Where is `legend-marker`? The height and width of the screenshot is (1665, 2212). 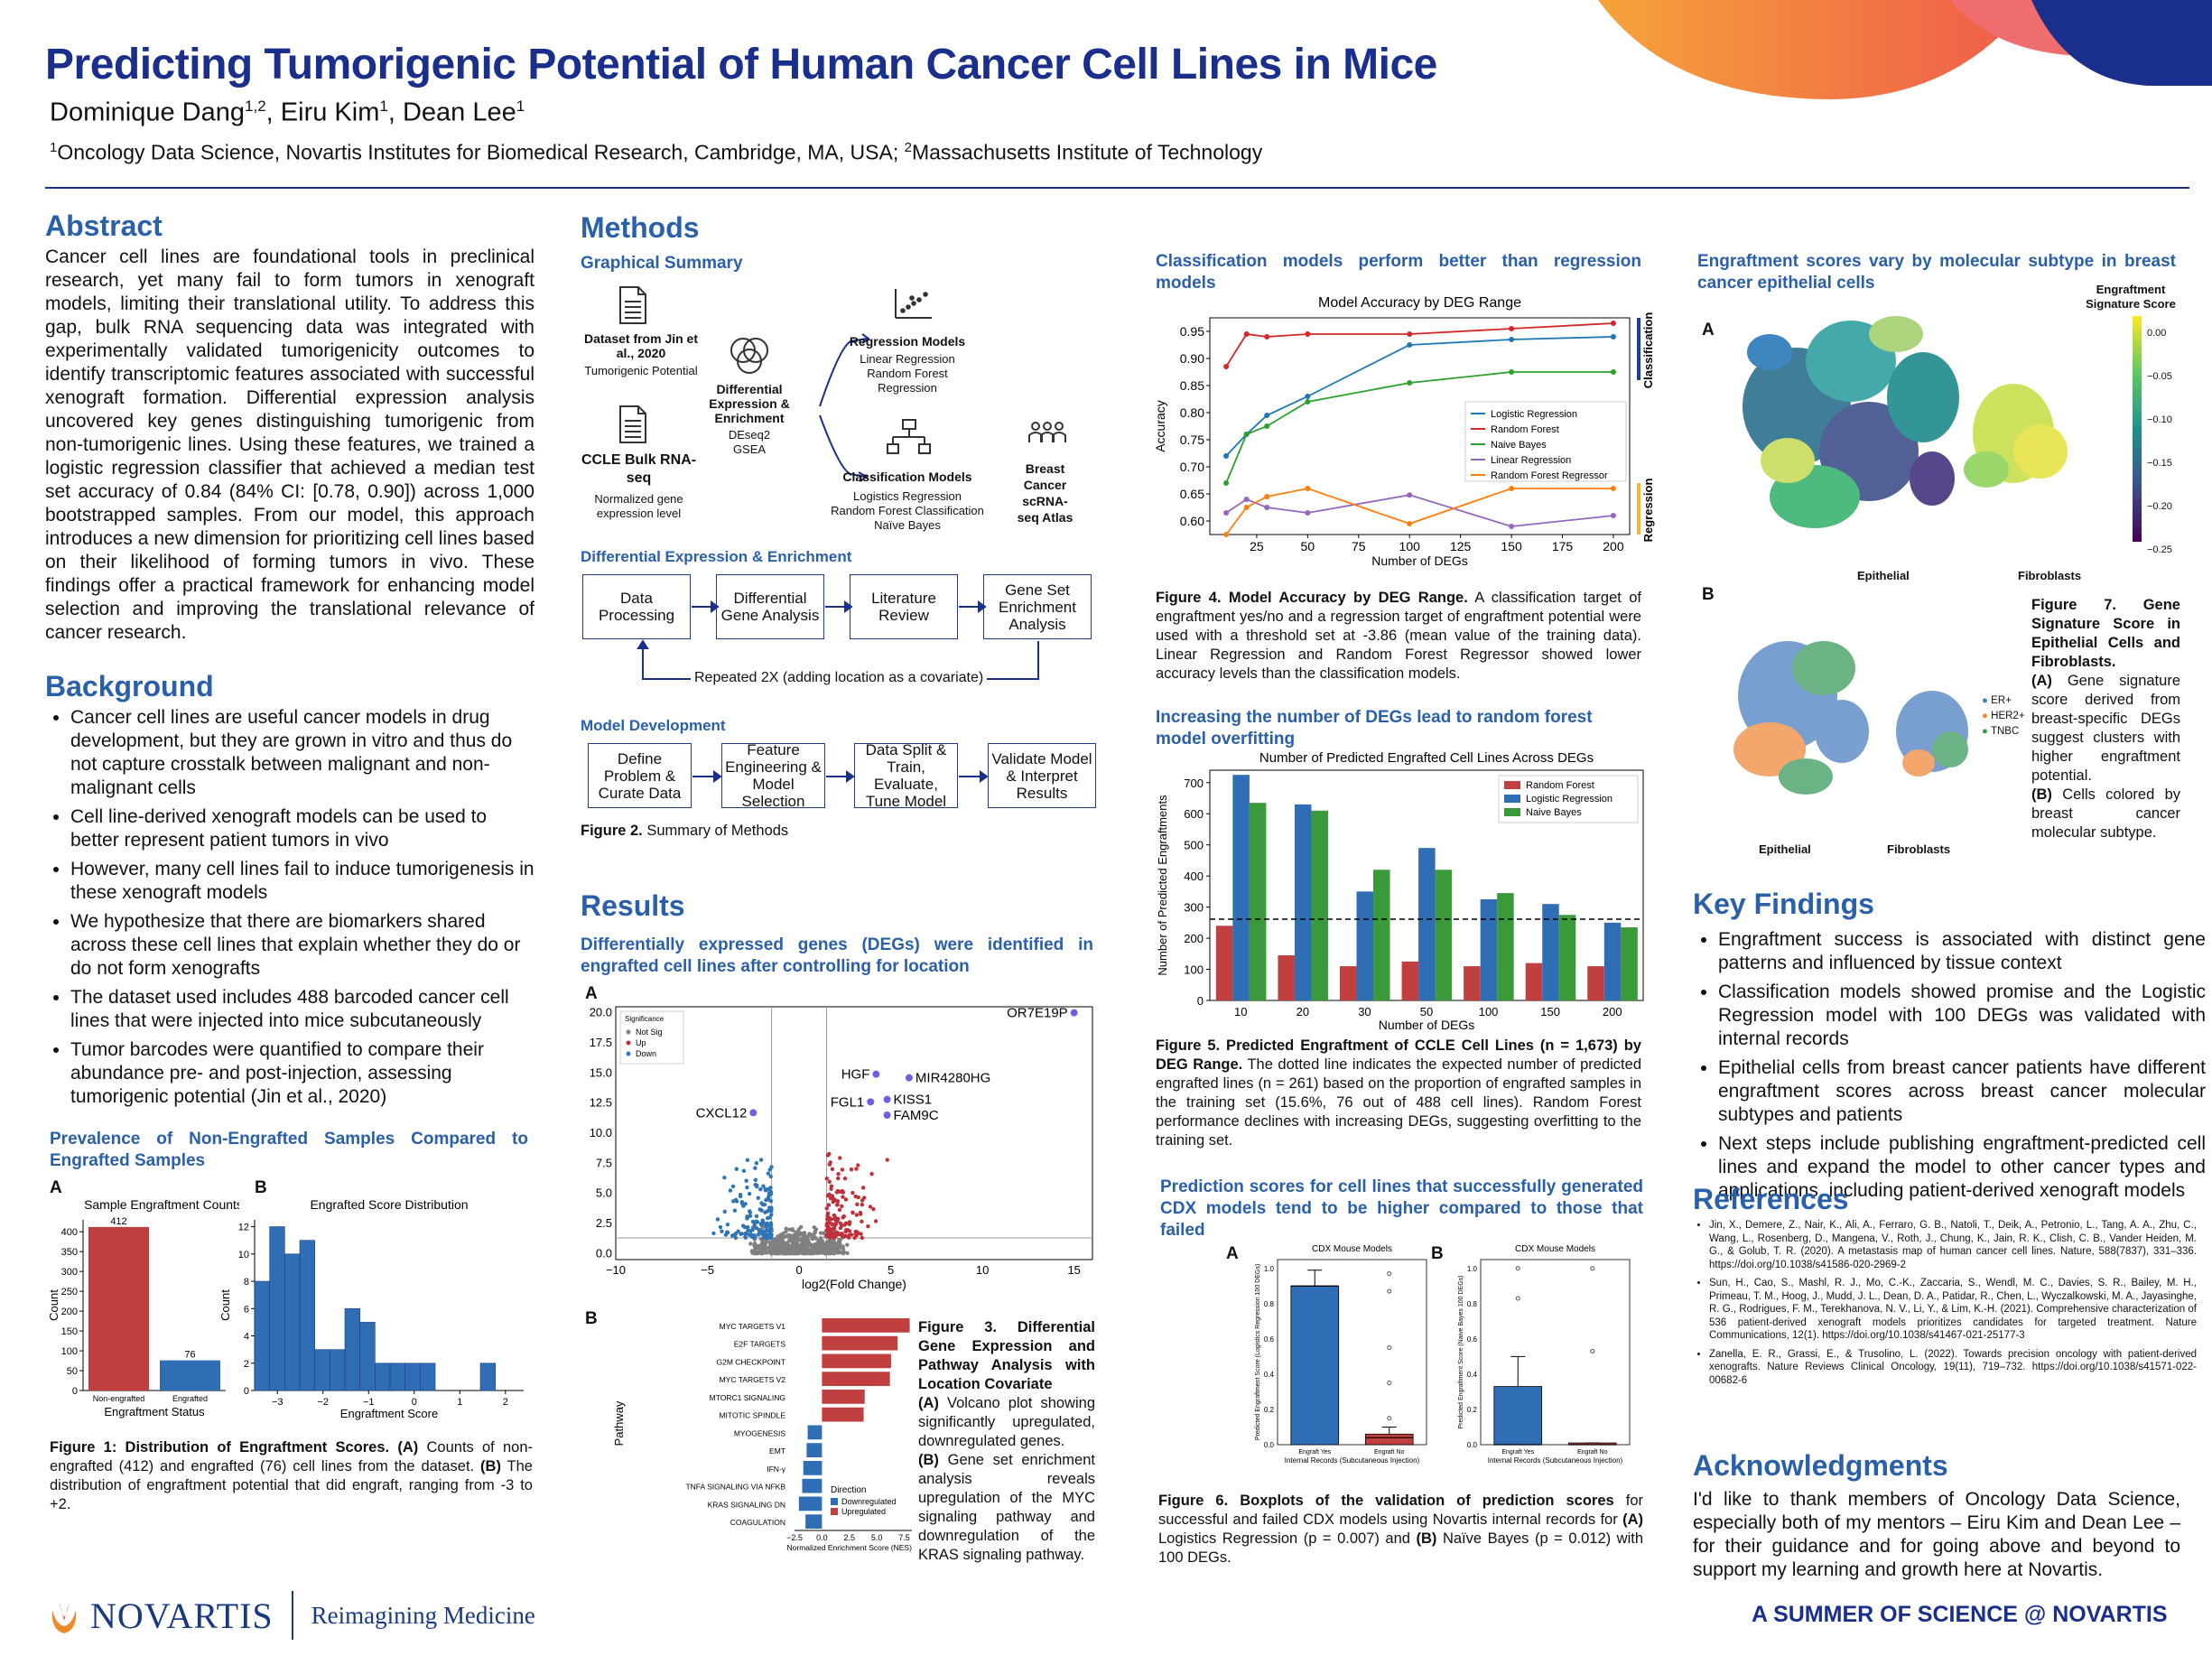 legend-marker is located at coordinates (834, 1501).